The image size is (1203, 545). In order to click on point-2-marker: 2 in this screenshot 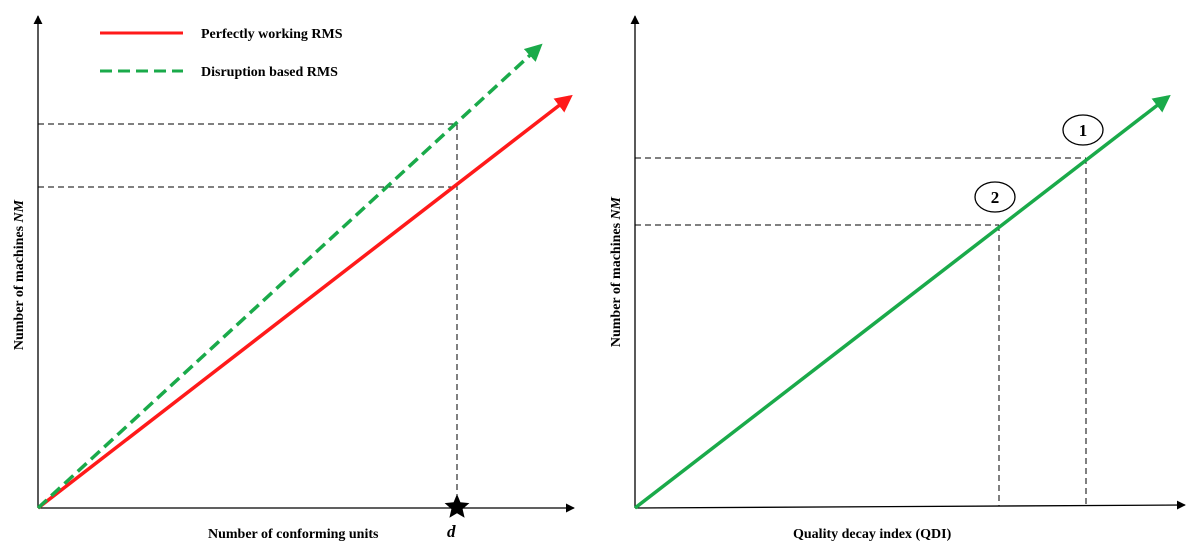, I will do `click(995, 197)`.